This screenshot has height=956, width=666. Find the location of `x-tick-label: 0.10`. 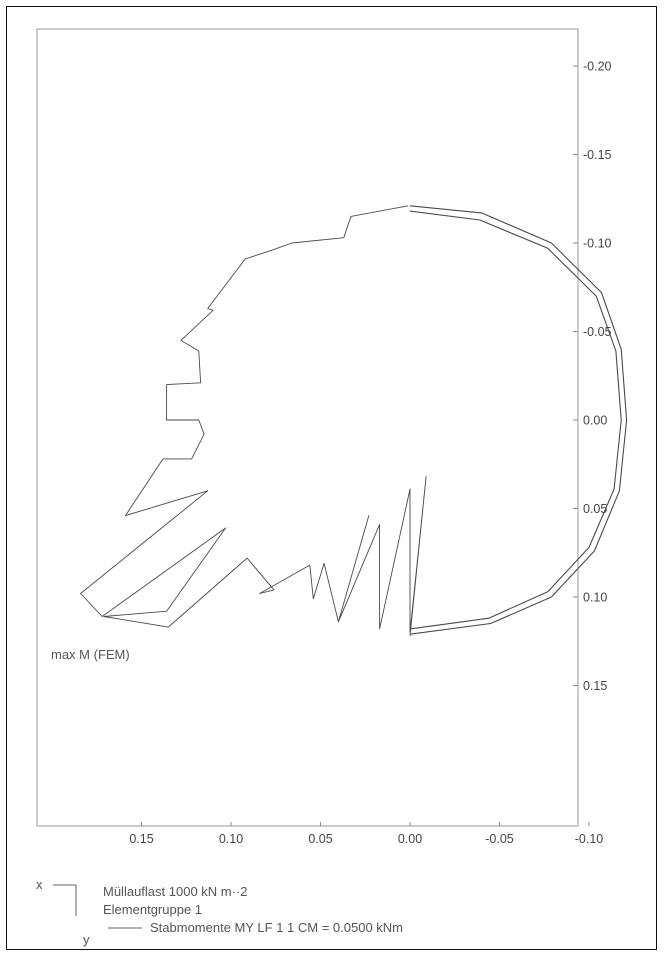

x-tick-label: 0.10 is located at coordinates (231, 839).